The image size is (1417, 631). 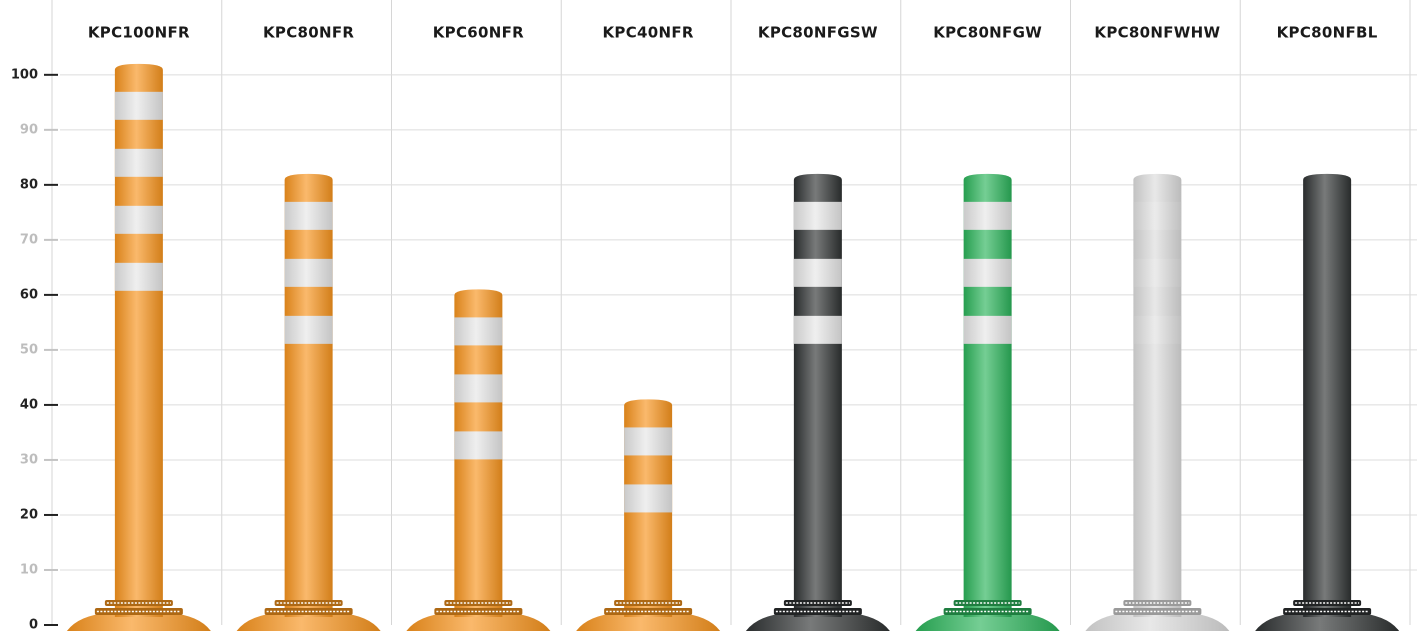 What do you see at coordinates (24, 74) in the screenshot?
I see `y-tick-label: 100` at bounding box center [24, 74].